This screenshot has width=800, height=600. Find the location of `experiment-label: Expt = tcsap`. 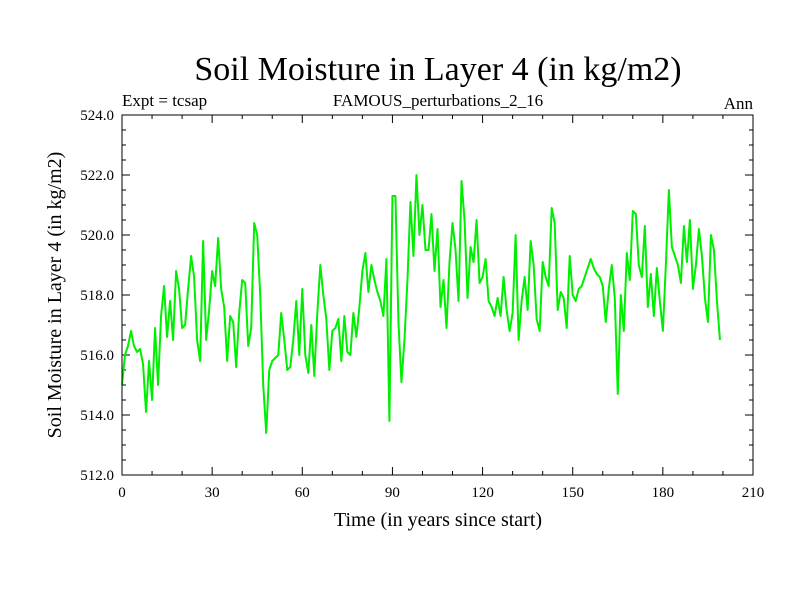

experiment-label: Expt = tcsap is located at coordinates (164, 100).